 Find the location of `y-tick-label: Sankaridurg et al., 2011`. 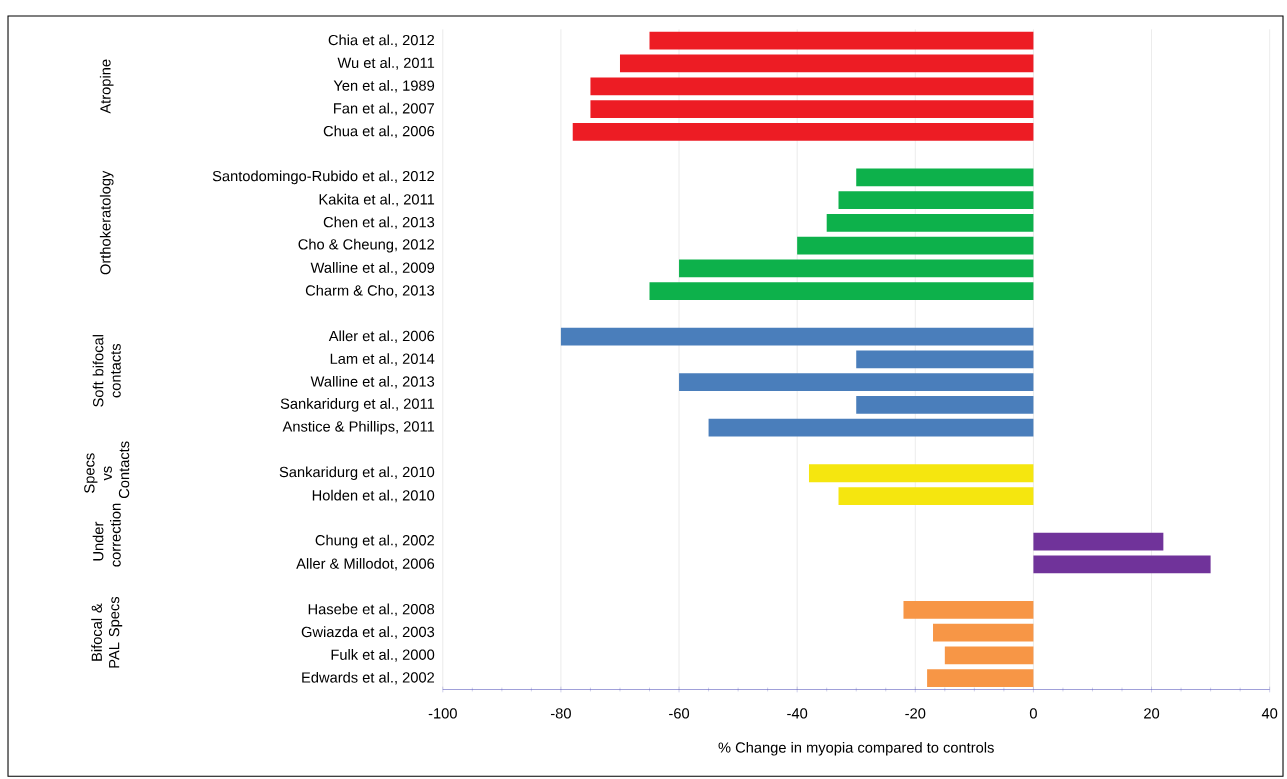

y-tick-label: Sankaridurg et al., 2011 is located at coordinates (357, 405).